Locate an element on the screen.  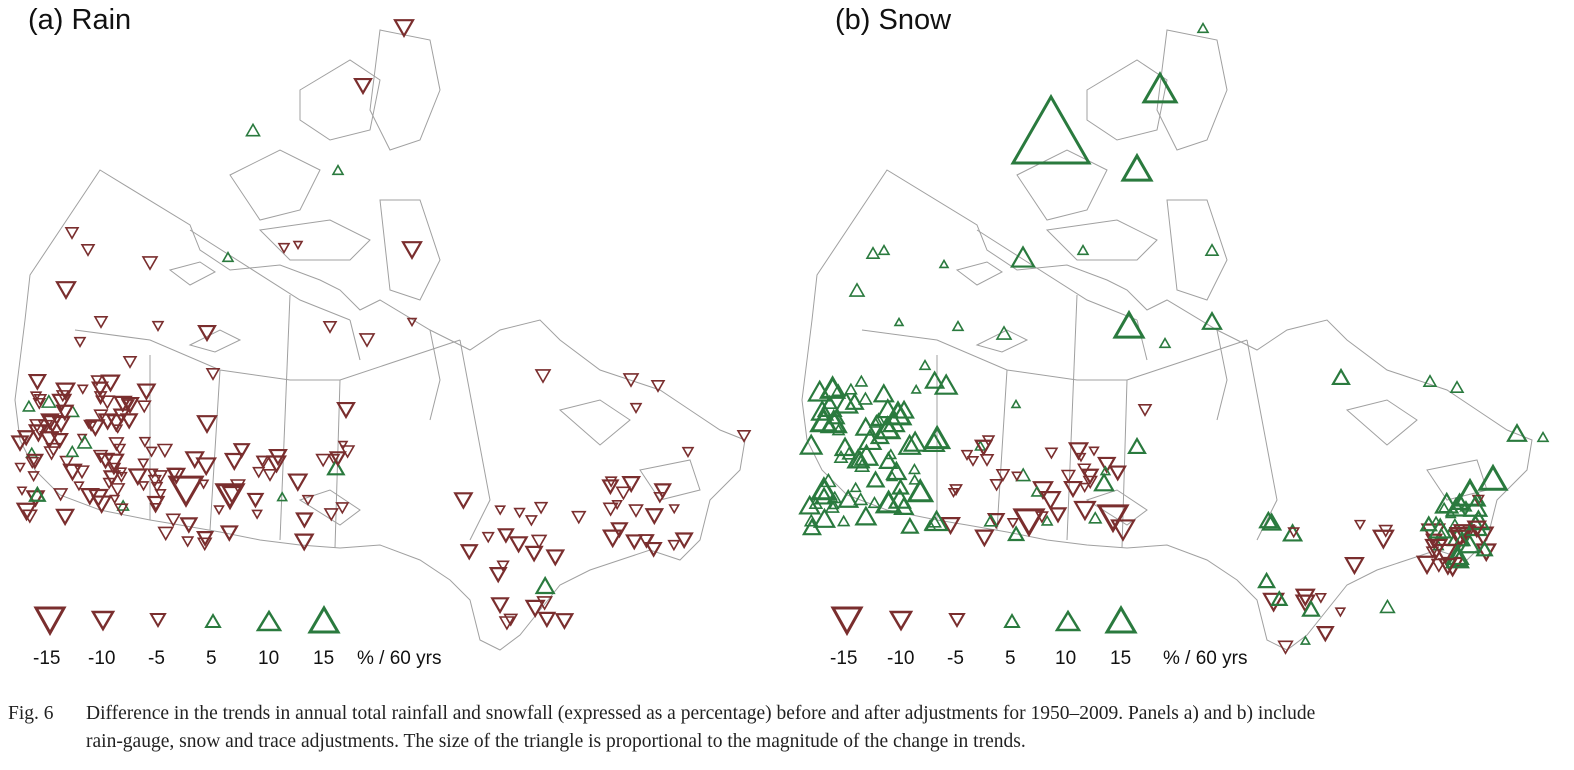
legend-label-minus-10: -10 is located at coordinates (102, 658).